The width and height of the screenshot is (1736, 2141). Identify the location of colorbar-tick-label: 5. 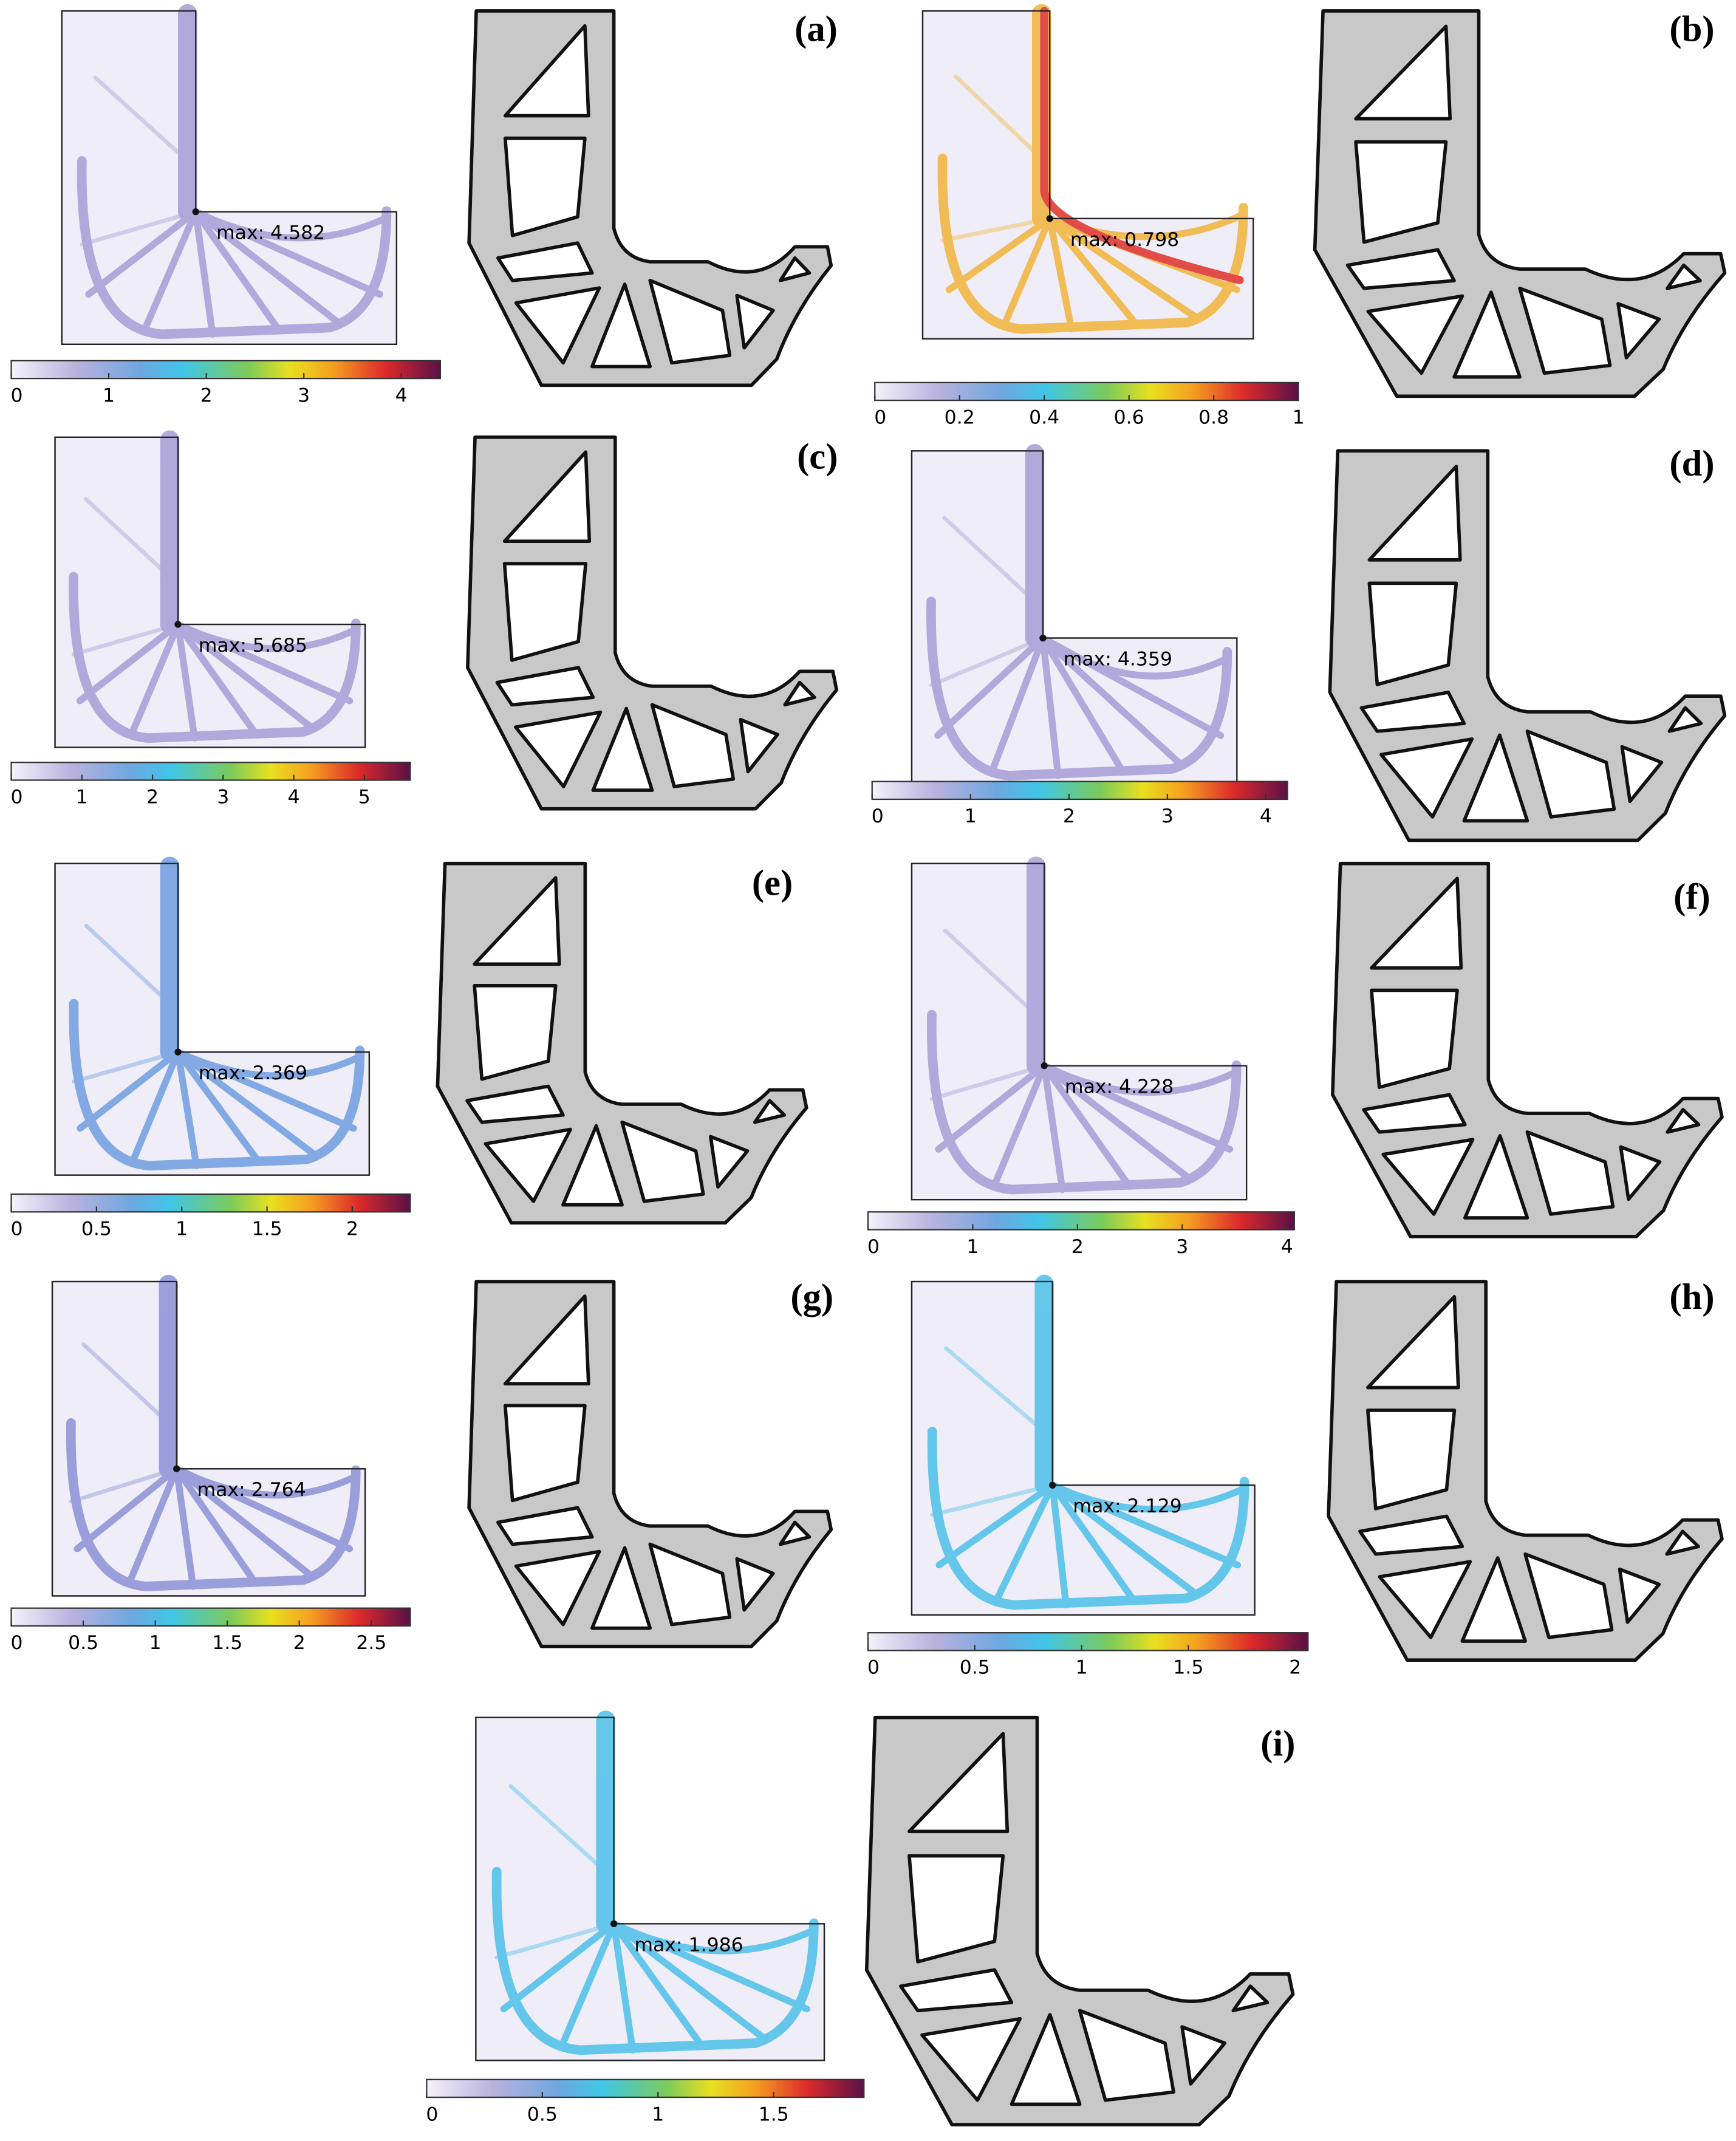
(365, 797).